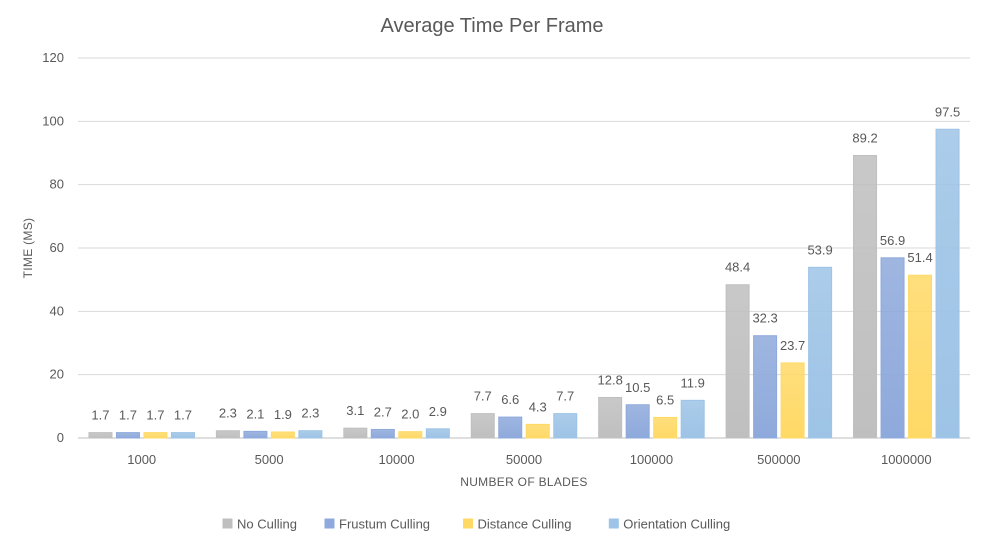 This screenshot has height=548, width=988. I want to click on y-tick-label: 120, so click(53, 57).